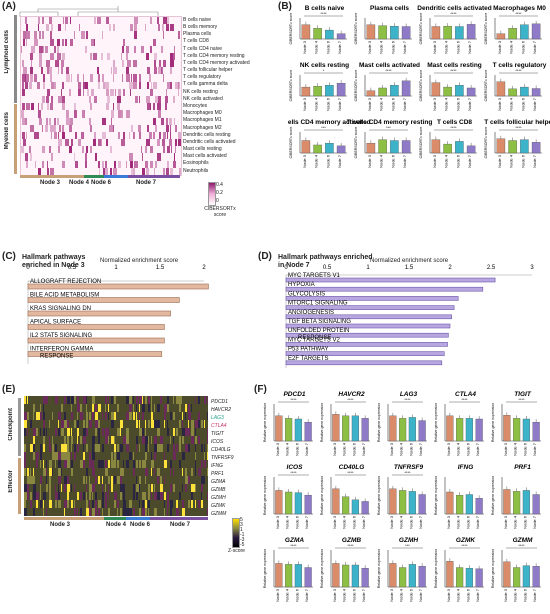 This screenshot has height=614, width=550. What do you see at coordinates (523, 540) in the screenshot?
I see `panel-f-subplot-title: GZMM` at bounding box center [523, 540].